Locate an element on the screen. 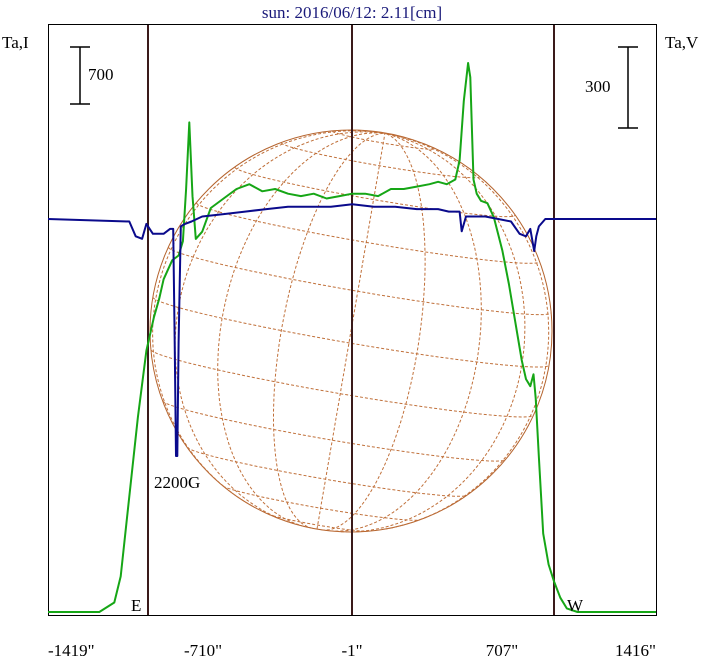  west-limb-label: W is located at coordinates (575, 605).